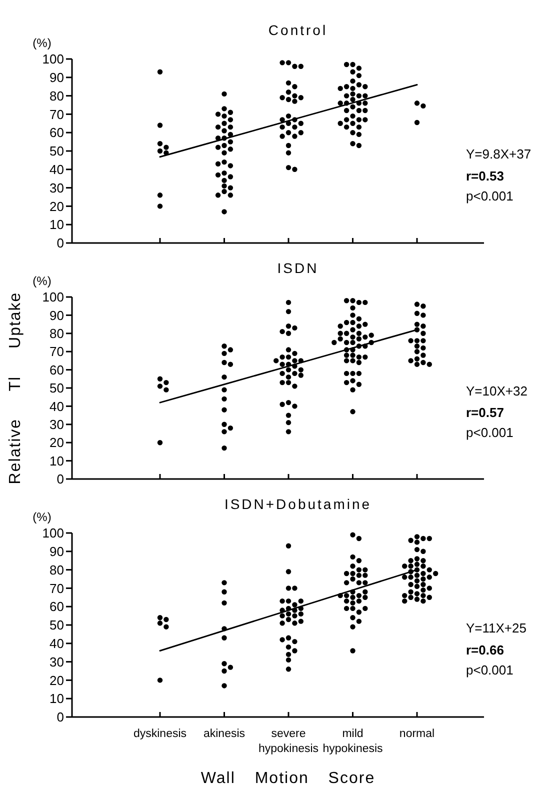  Describe the element at coordinates (485, 650) in the screenshot. I see `annotation: r=0.66` at that location.